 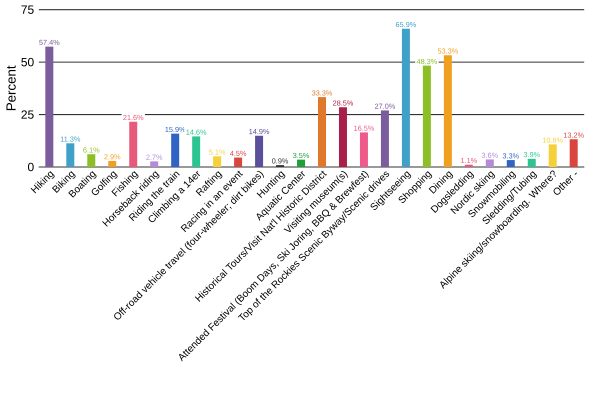 What do you see at coordinates (27, 10) in the screenshot?
I see `y-tick-label: 75` at bounding box center [27, 10].